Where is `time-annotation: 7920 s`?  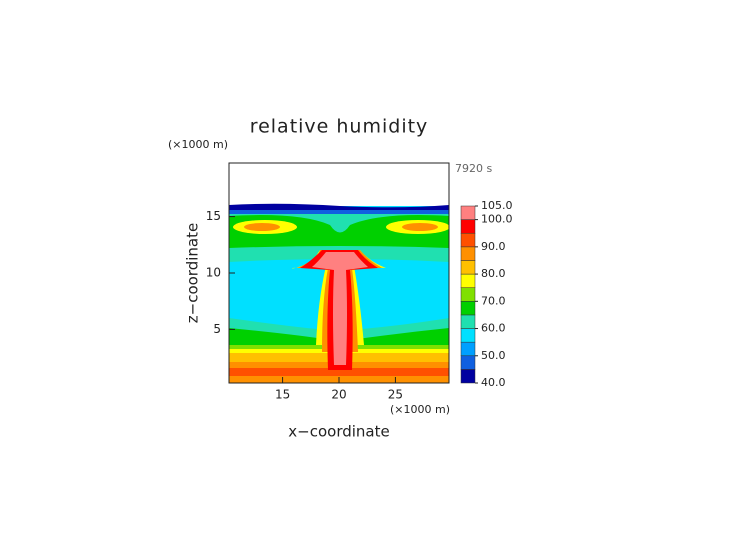
time-annotation: 7920 s is located at coordinates (473, 168).